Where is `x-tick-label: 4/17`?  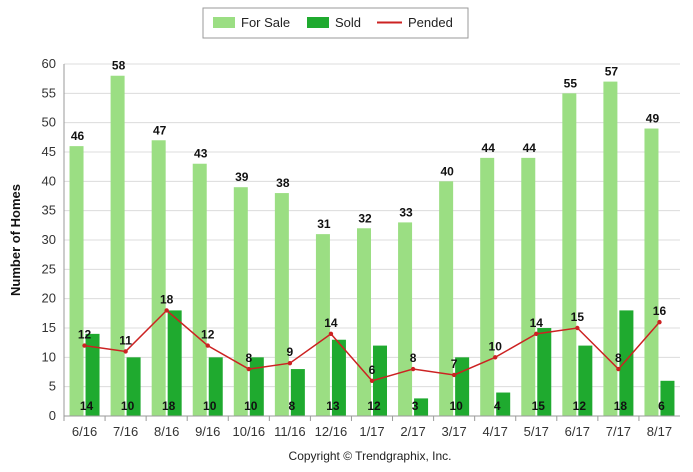
x-tick-label: 4/17 is located at coordinates (495, 431).